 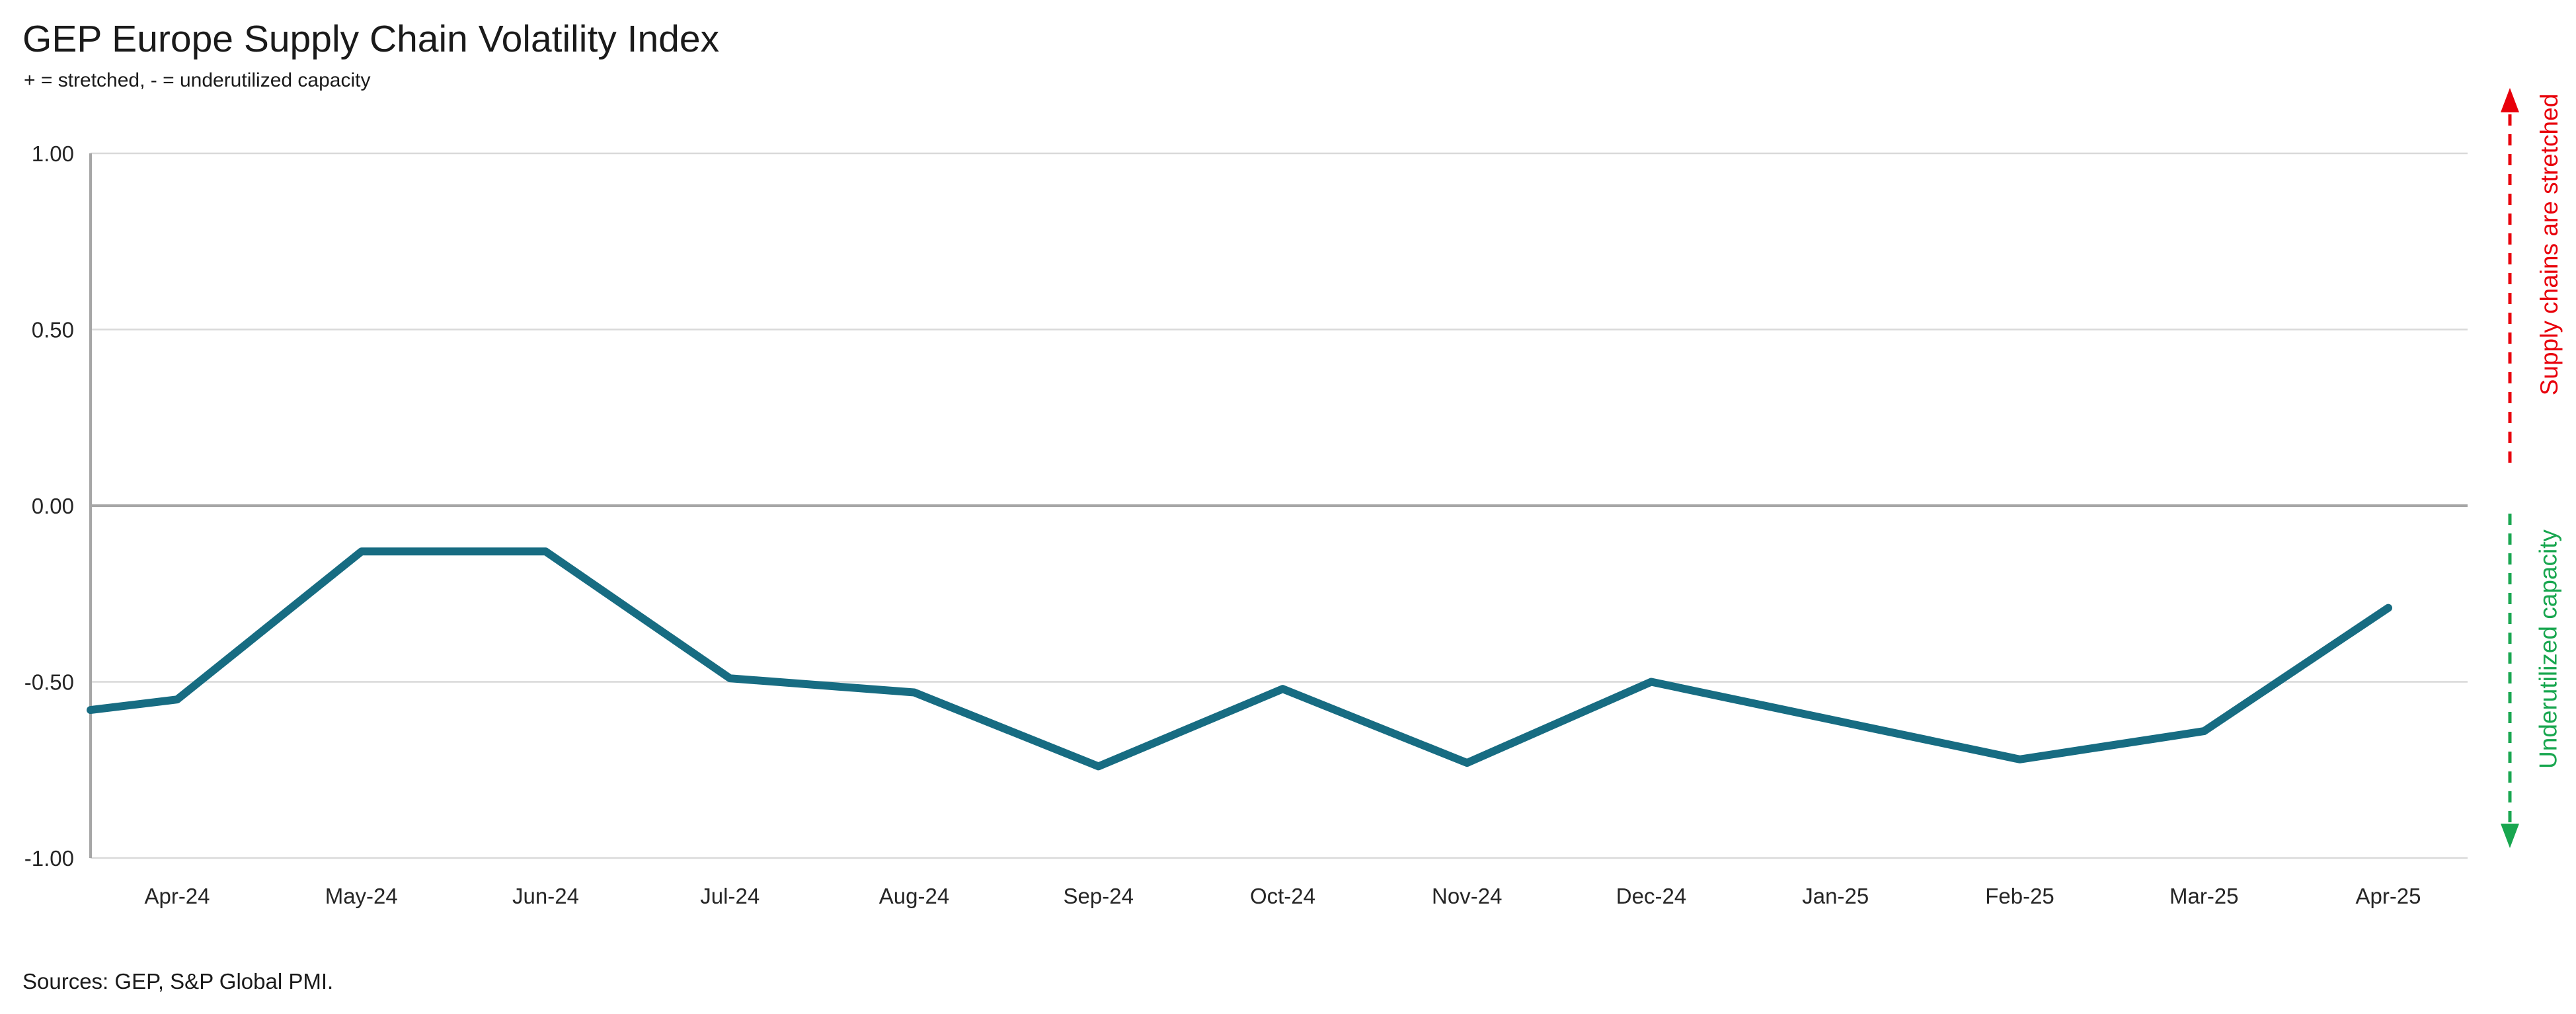 What do you see at coordinates (730, 896) in the screenshot?
I see `x-tick-label: Jul-24` at bounding box center [730, 896].